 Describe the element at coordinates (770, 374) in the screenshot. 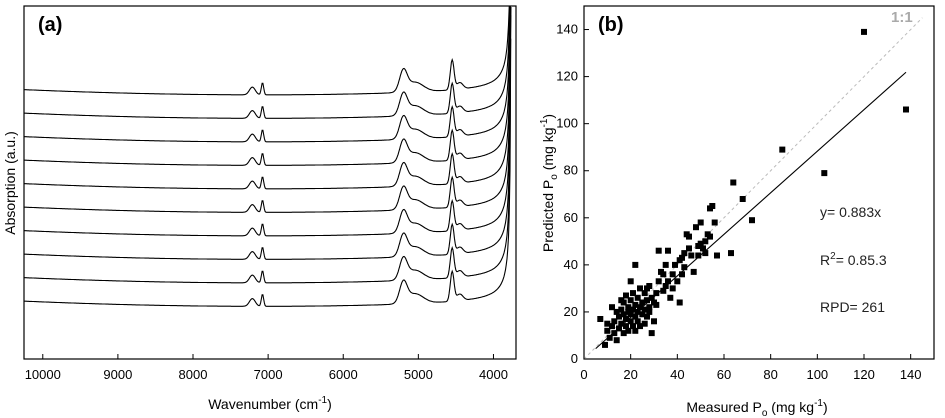

I see `panel-b-x-tick-label: 80` at that location.